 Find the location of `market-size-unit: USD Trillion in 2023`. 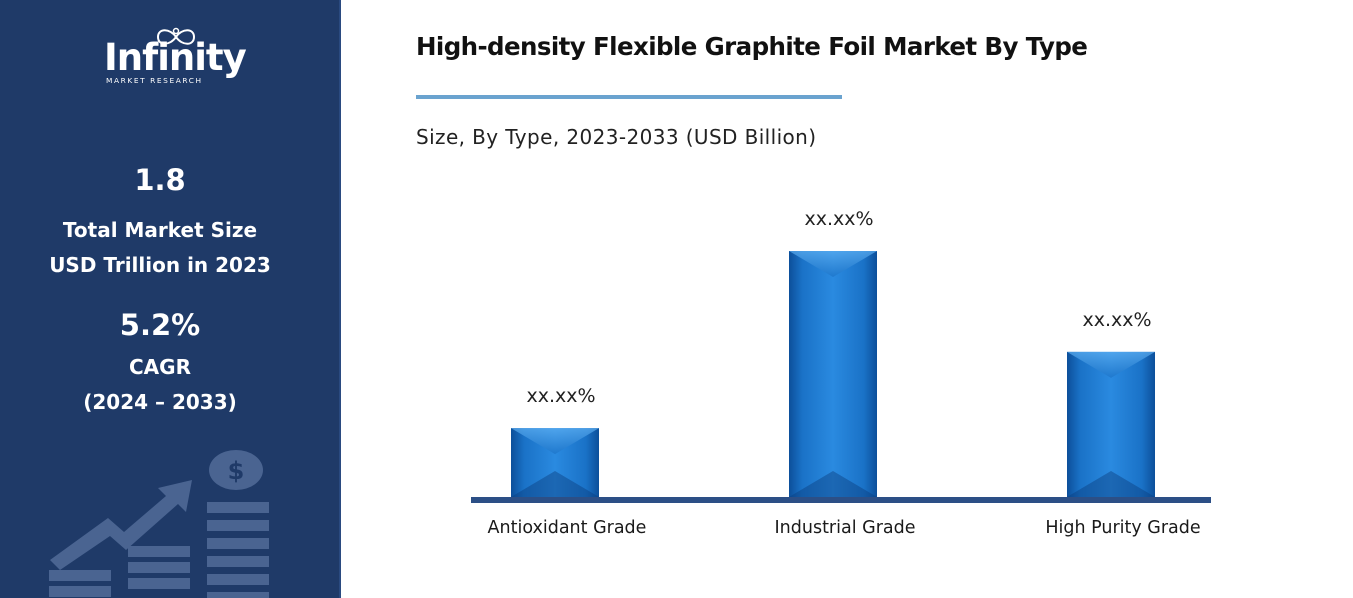

market-size-unit: USD Trillion in 2023 is located at coordinates (160, 265).